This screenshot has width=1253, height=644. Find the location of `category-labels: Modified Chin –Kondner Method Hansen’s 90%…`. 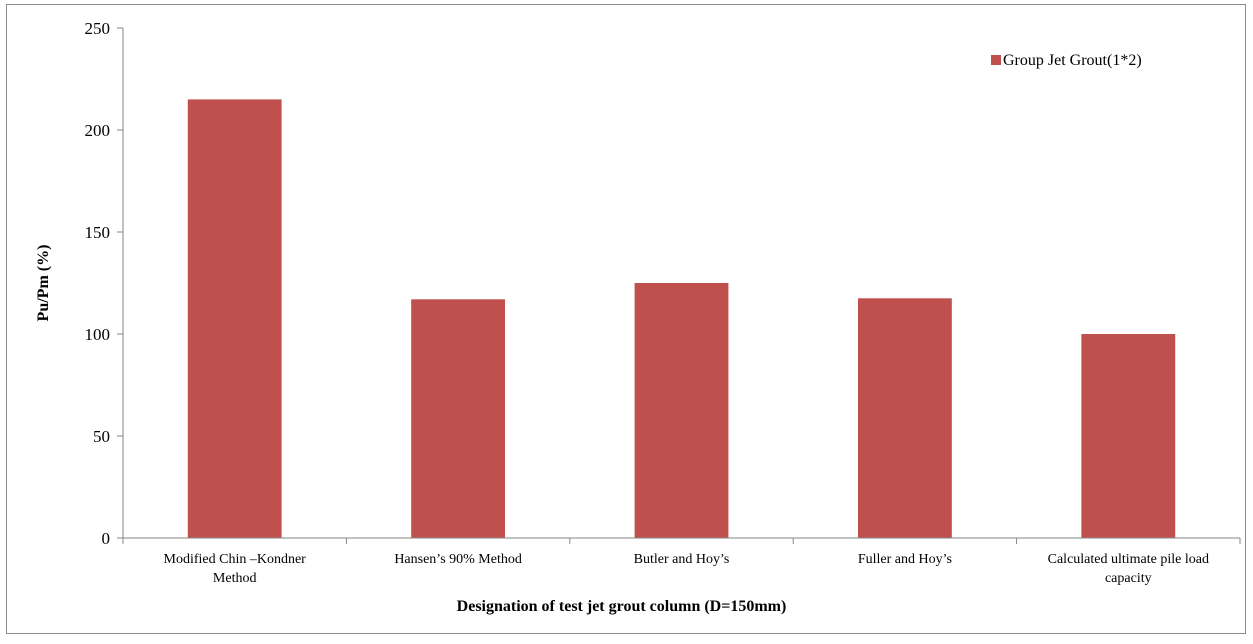

category-labels: Modified Chin –Kondner Method Hansen’s 90%… is located at coordinates (686, 569).